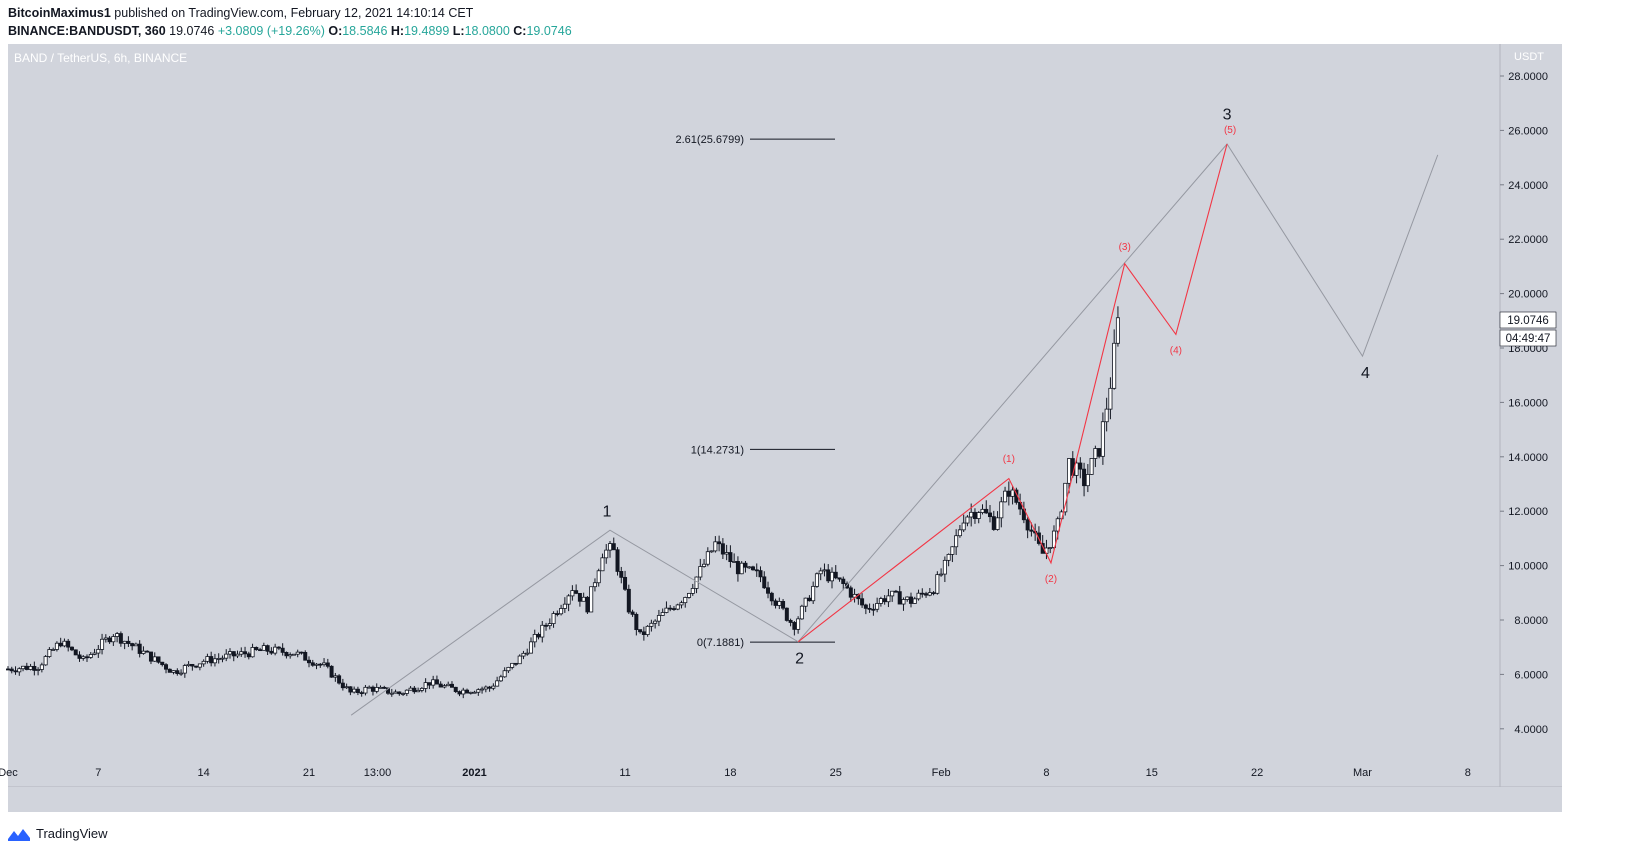  I want to click on countdown-tag: 04:49:47, so click(1528, 338).